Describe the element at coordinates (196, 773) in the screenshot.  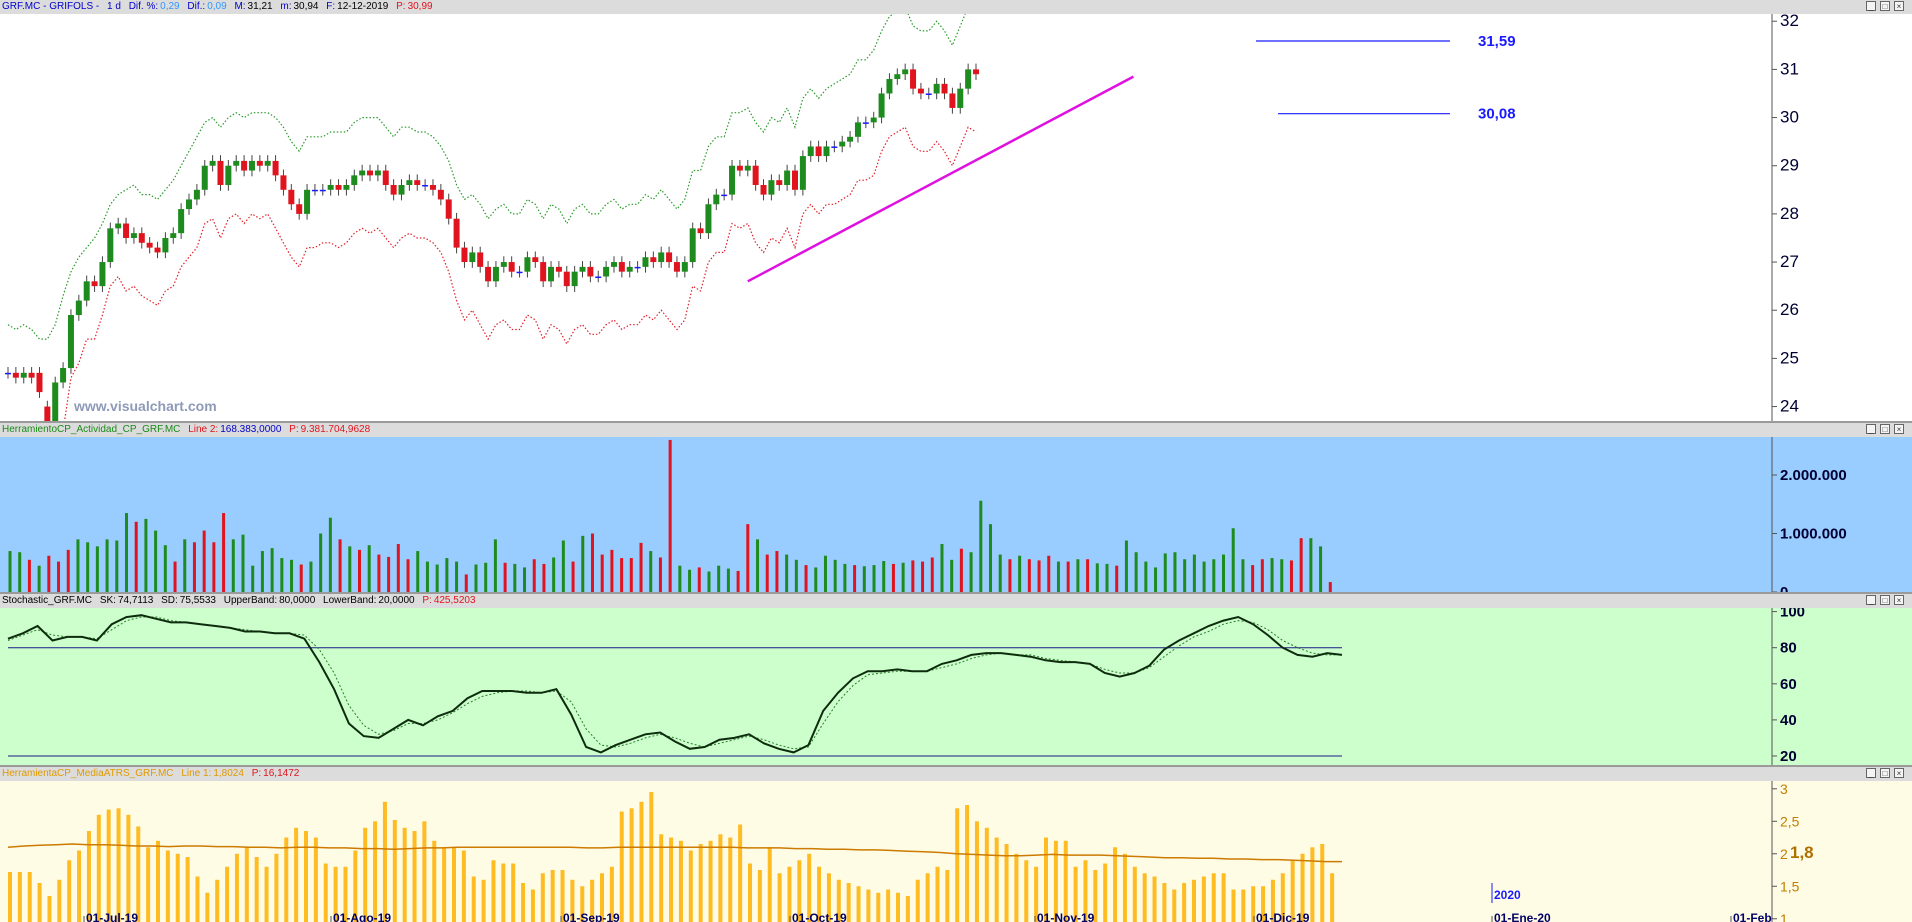
I see `atr-line-label: Line 1:` at that location.